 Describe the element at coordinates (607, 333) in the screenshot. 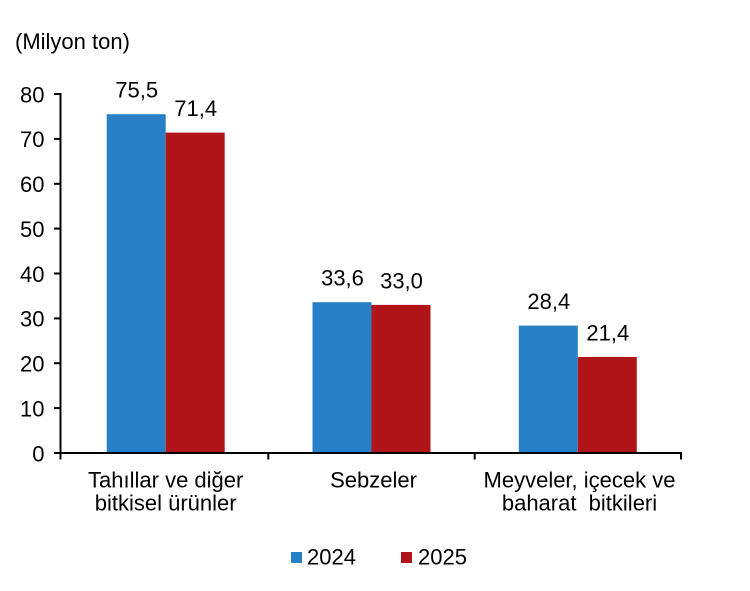

I see `svg-text: 21,4` at that location.